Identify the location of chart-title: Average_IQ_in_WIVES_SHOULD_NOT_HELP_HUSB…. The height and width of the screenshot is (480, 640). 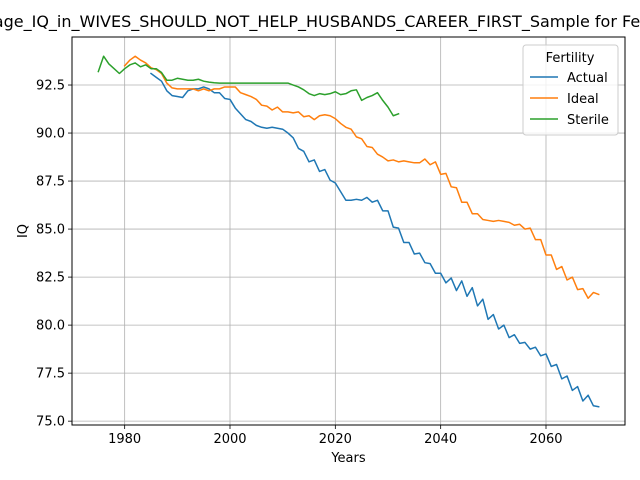
(320, 22).